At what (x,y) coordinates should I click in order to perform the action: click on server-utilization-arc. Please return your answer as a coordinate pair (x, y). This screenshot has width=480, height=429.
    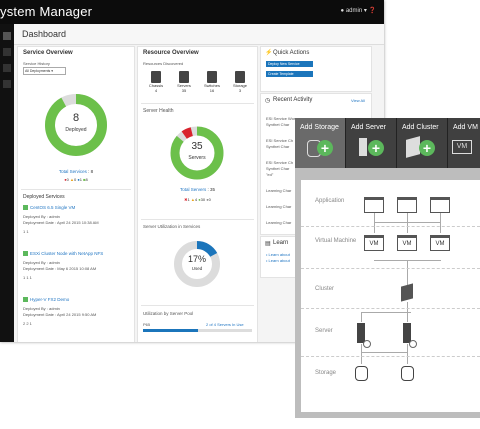
    Looking at the image, I should click on (197, 264).